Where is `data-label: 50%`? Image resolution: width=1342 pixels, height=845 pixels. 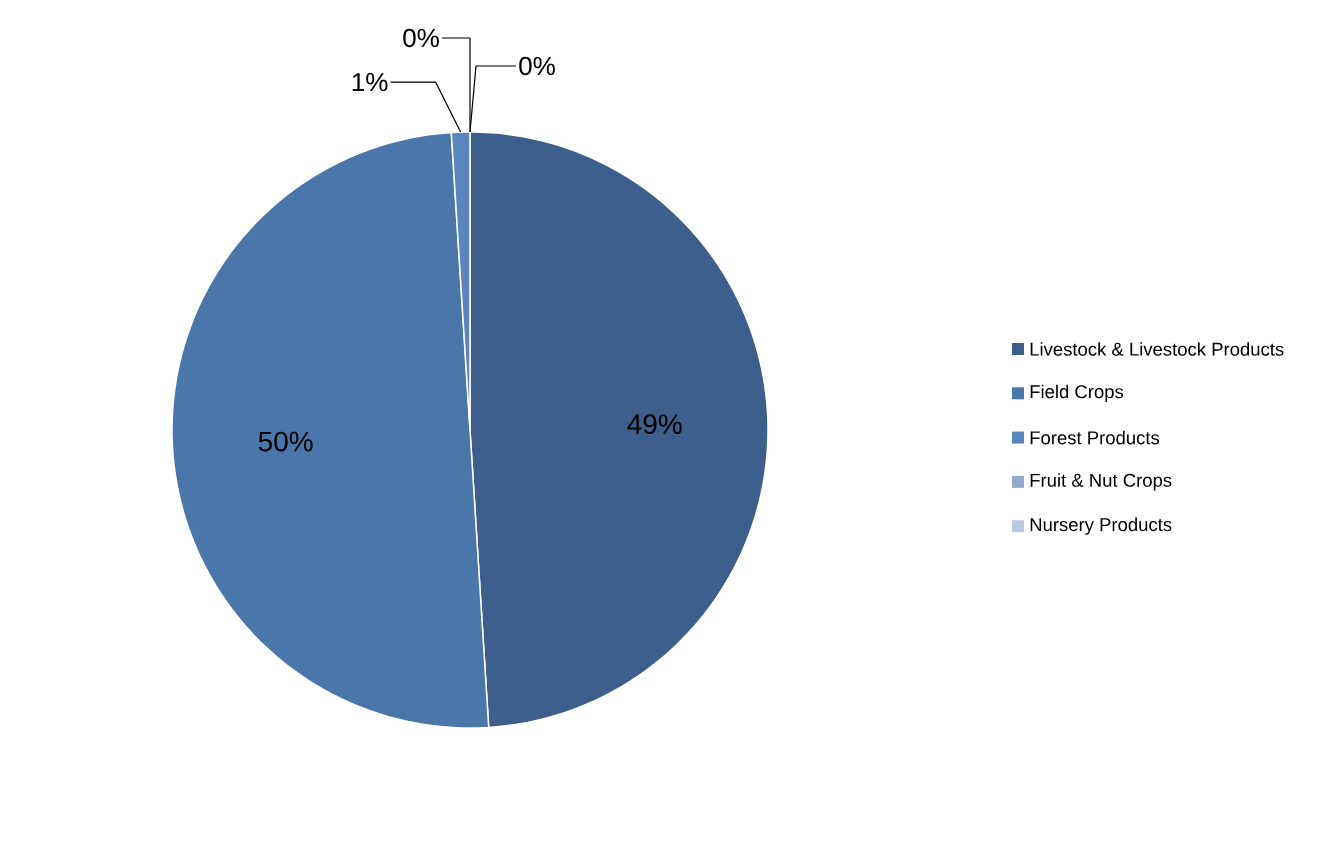 data-label: 50% is located at coordinates (285, 441).